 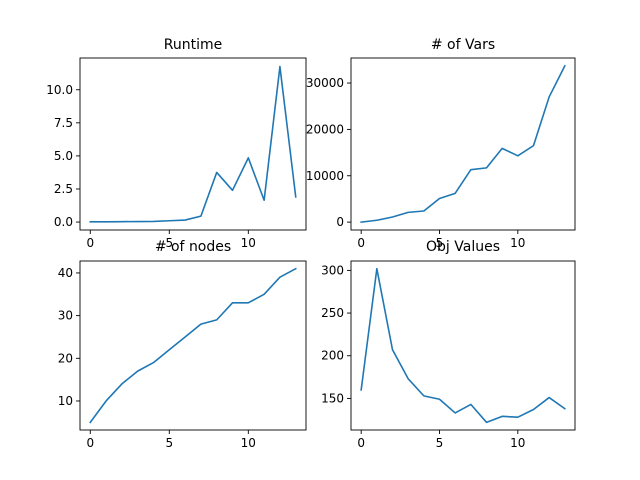 What do you see at coordinates (193, 247) in the screenshot?
I see `subplot-title: # of nodes` at bounding box center [193, 247].